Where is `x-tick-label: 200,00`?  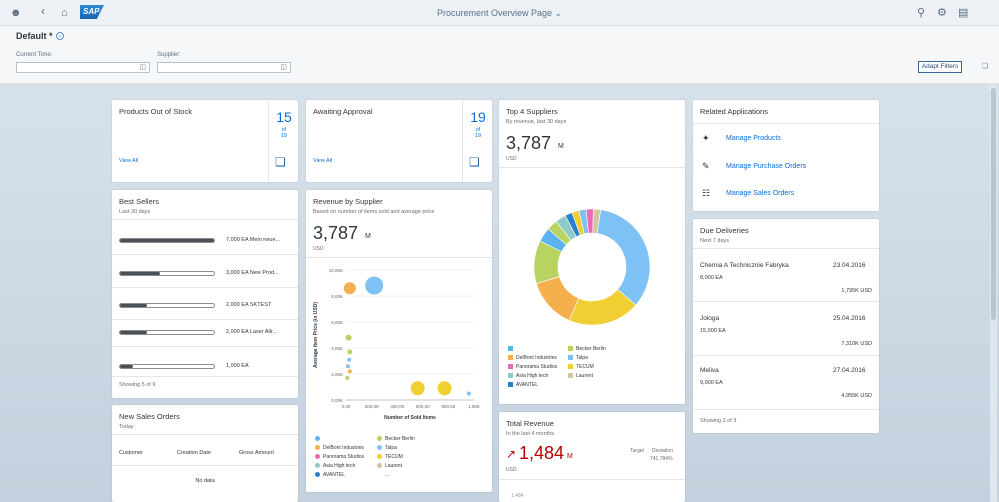
x-tick-label: 200,00 is located at coordinates (372, 406).